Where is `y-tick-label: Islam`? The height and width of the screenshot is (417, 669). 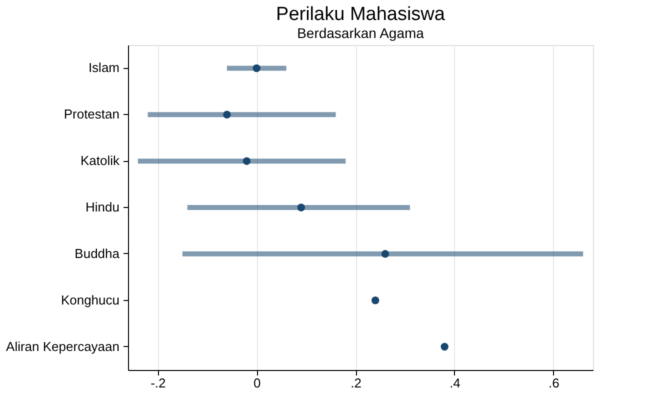 y-tick-label: Islam is located at coordinates (104, 68).